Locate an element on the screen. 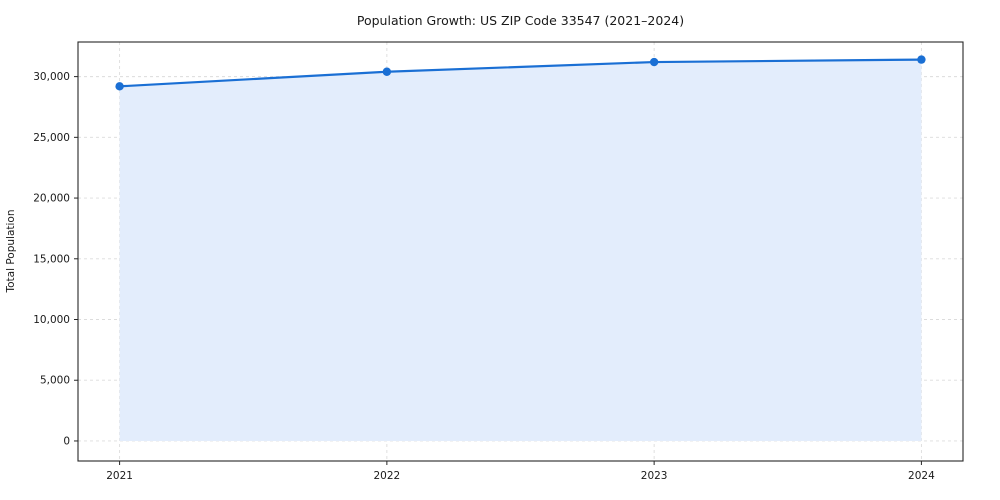  x-tick-label: 2023 is located at coordinates (654, 476).